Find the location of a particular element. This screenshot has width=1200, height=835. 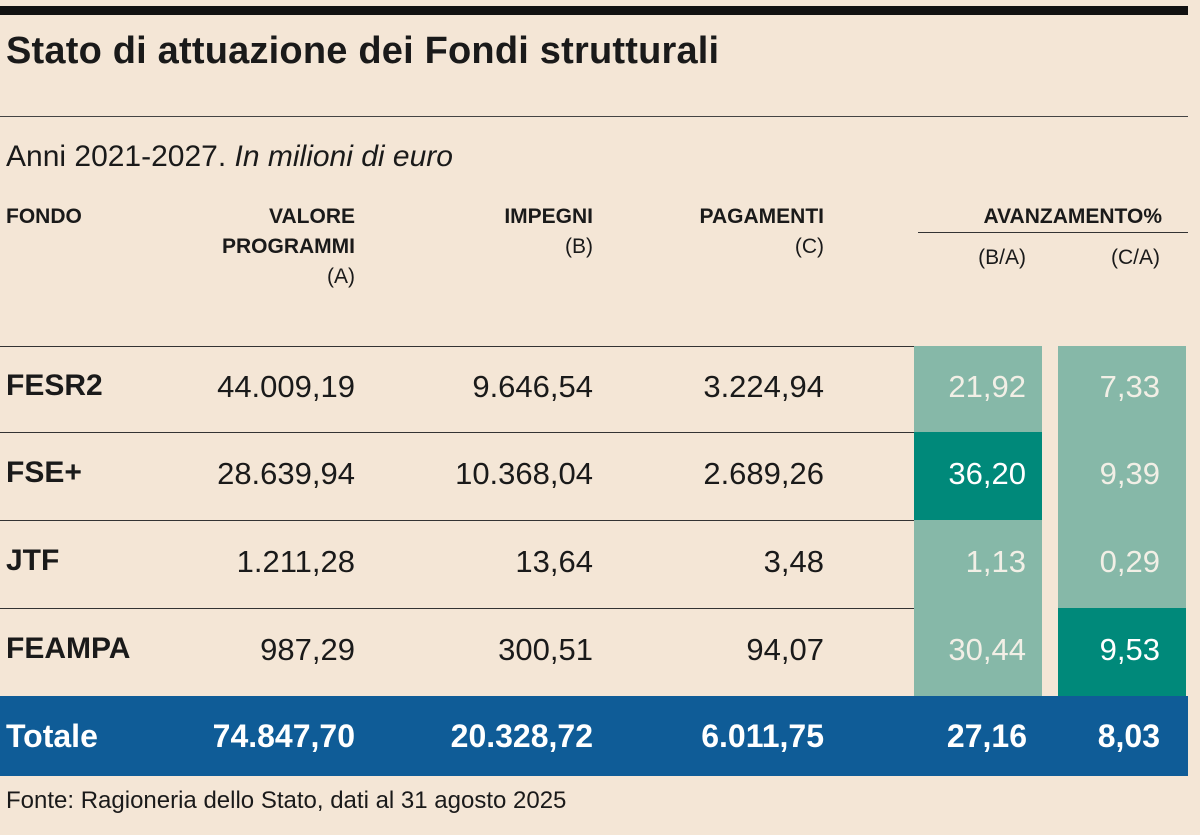

header-valore-line2: PROGRAMMI is located at coordinates (288, 246).